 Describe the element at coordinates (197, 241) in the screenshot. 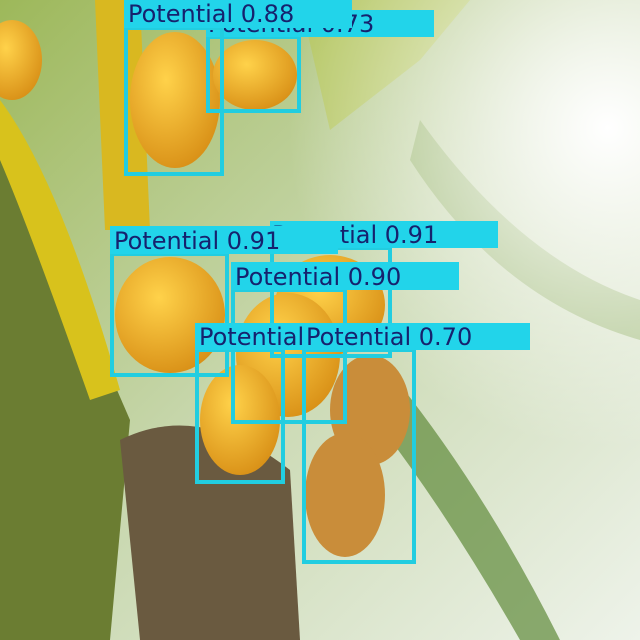

I see `detection-label: Potential 0.91` at that location.